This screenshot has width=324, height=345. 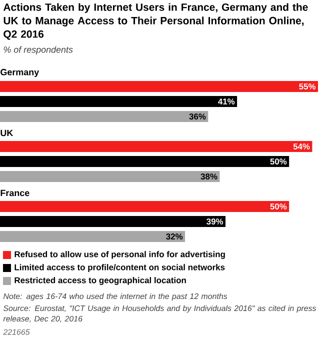 I want to click on data-label: 32%, so click(x=174, y=237).